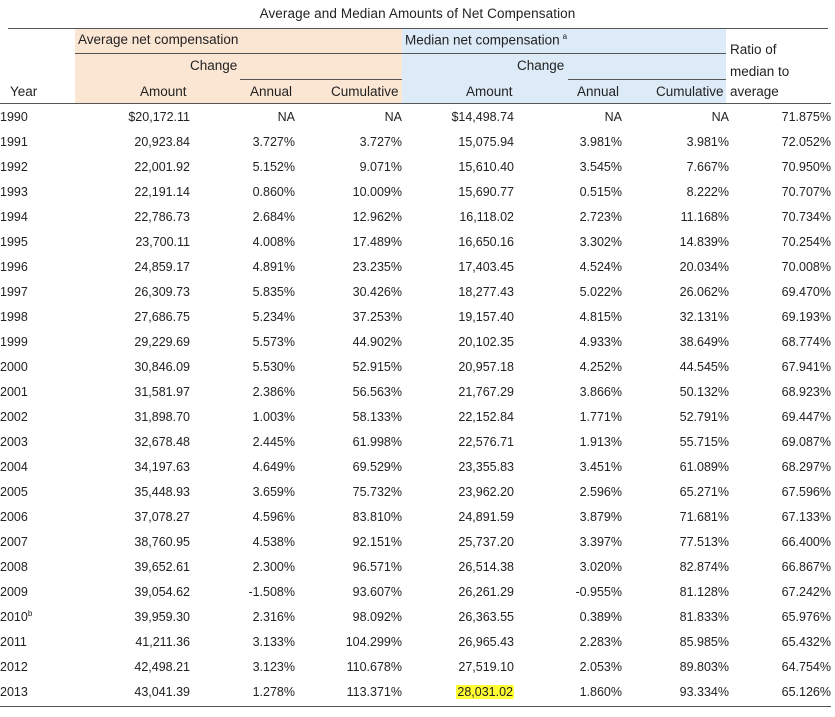 This screenshot has width=835, height=717. Describe the element at coordinates (162, 366) in the screenshot. I see `avg-amount-cell: 30,846.09` at that location.